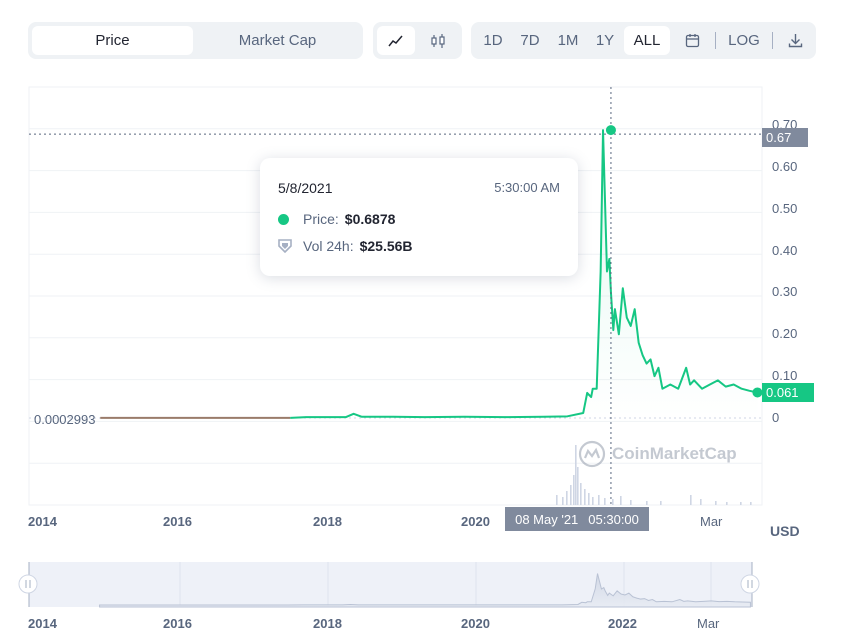  What do you see at coordinates (610, 130) in the screenshot?
I see `hover-point-marker` at bounding box center [610, 130].